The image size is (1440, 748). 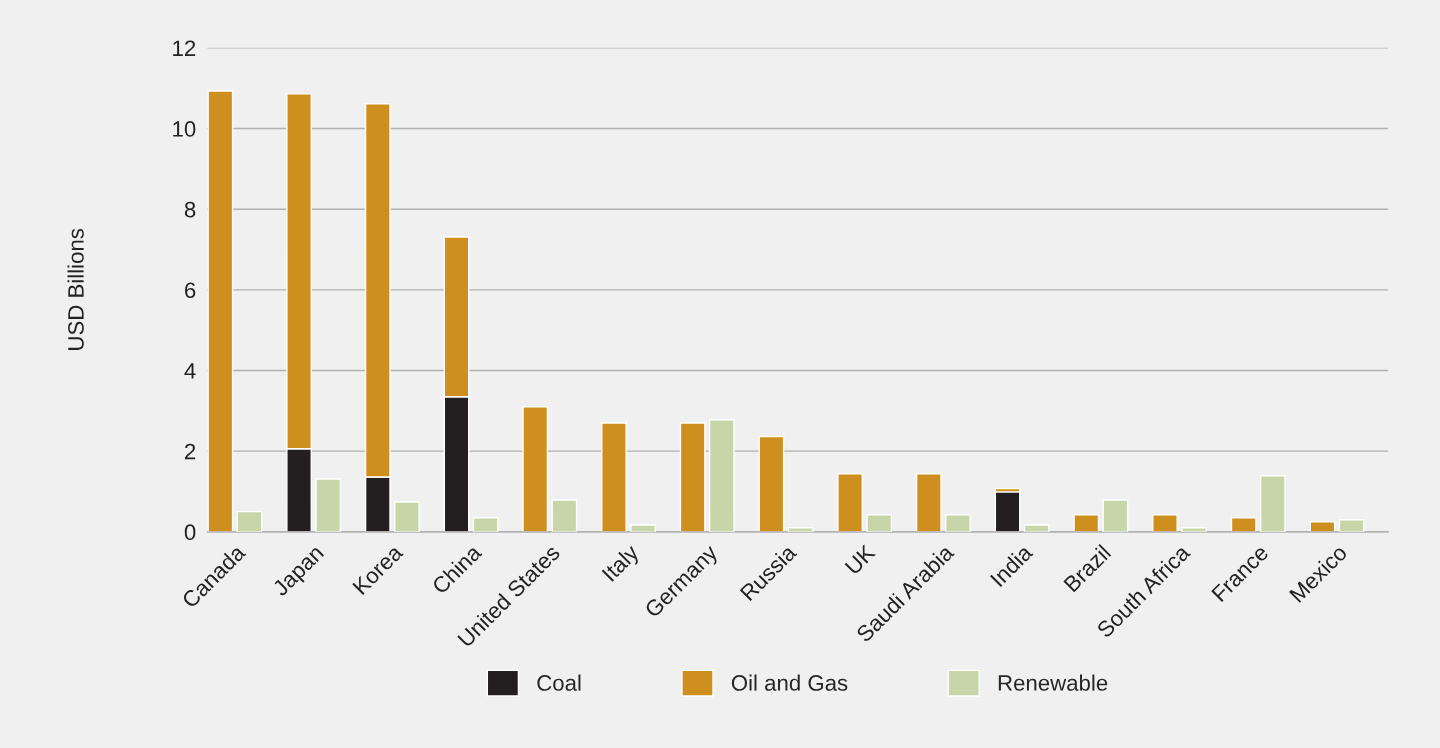 What do you see at coordinates (184, 129) in the screenshot?
I see `y-tick-label: 10` at bounding box center [184, 129].